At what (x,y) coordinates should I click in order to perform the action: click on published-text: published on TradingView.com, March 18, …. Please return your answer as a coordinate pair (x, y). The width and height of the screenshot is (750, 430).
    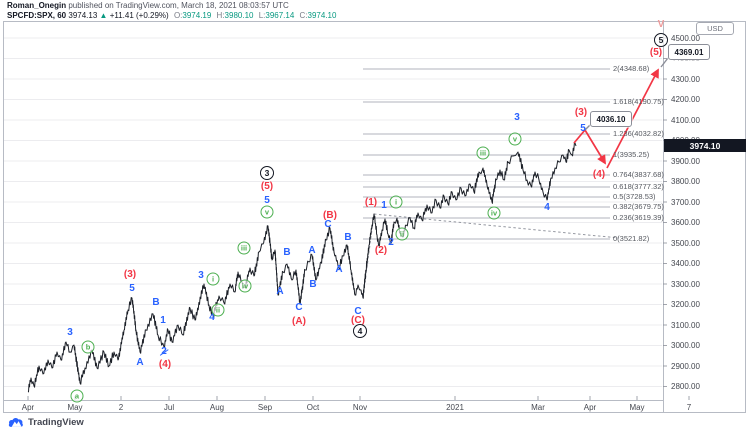
    Looking at the image, I should click on (177, 5).